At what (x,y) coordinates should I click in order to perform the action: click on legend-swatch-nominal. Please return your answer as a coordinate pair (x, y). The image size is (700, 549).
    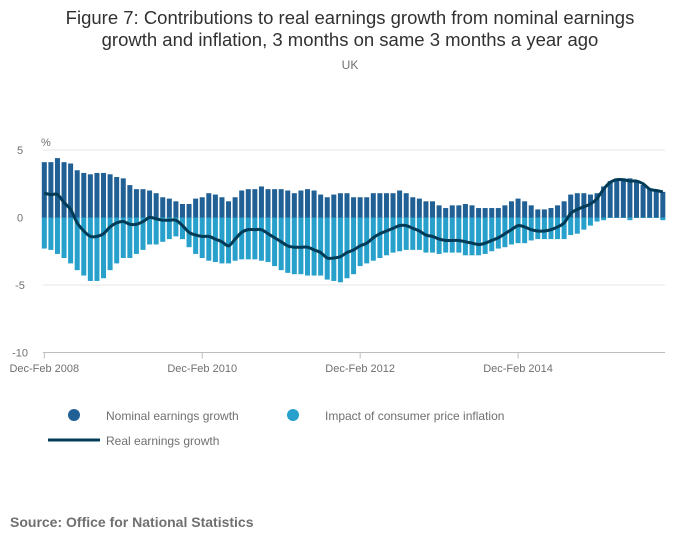
    Looking at the image, I should click on (74, 415).